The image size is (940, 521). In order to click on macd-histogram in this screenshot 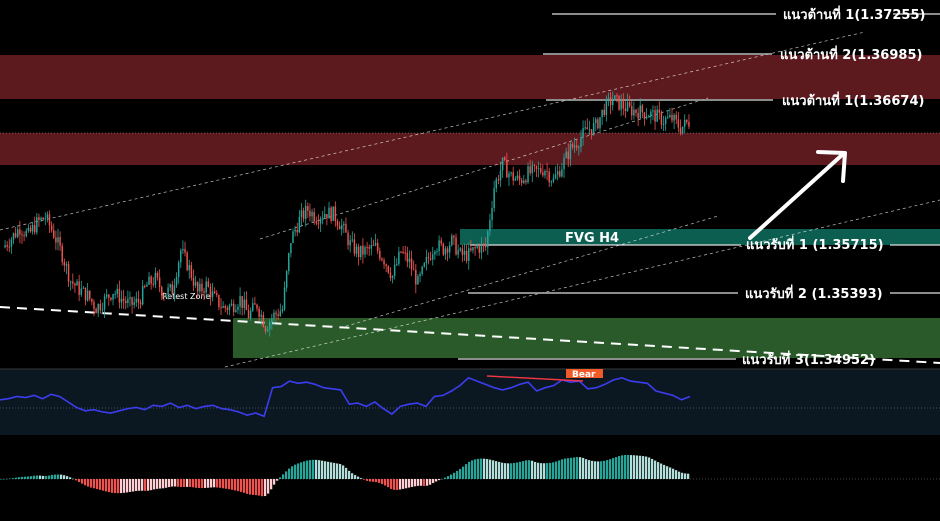, I will do `click(345, 475)`.